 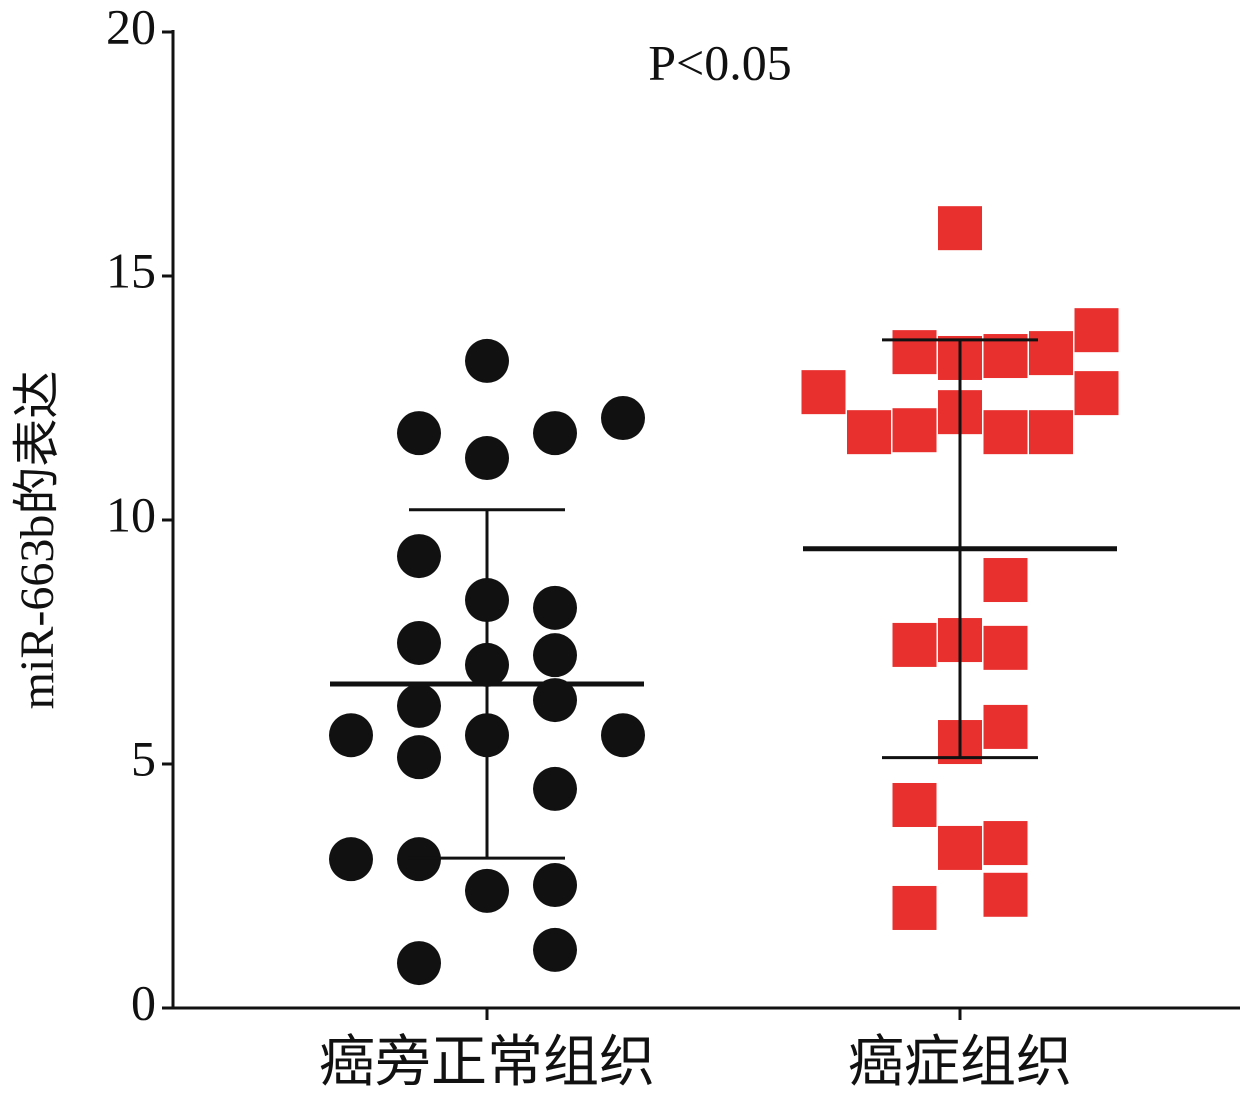 I want to click on y-axis-label: miR-663b的表达, so click(x=37, y=540).